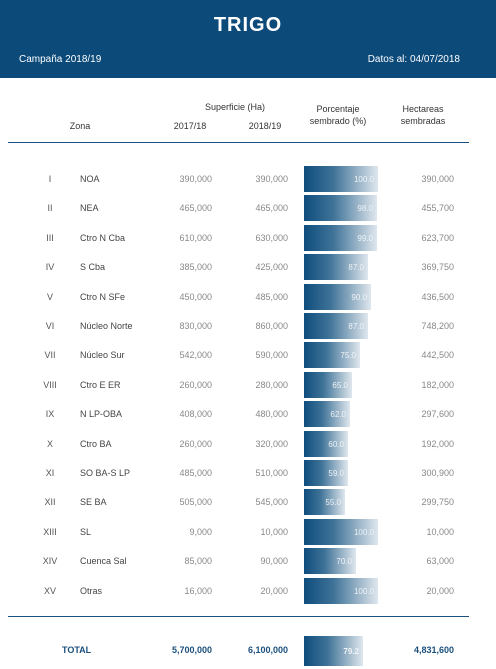  Describe the element at coordinates (423, 121) in the screenshot. I see `hectares-header-line2: sembradas` at that location.